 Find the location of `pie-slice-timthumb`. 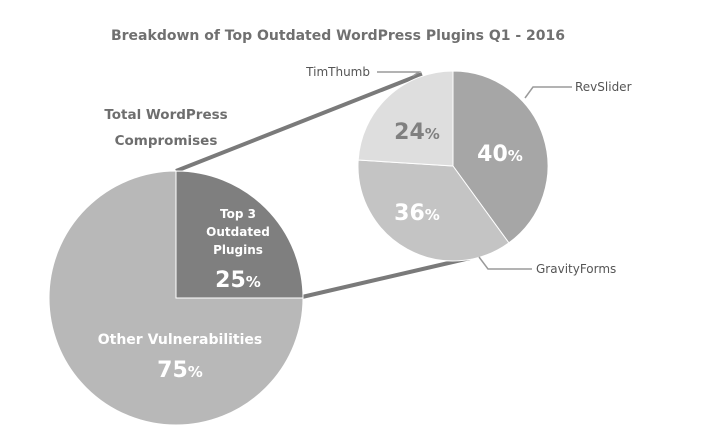

pie-slice-timthumb is located at coordinates (405, 118).